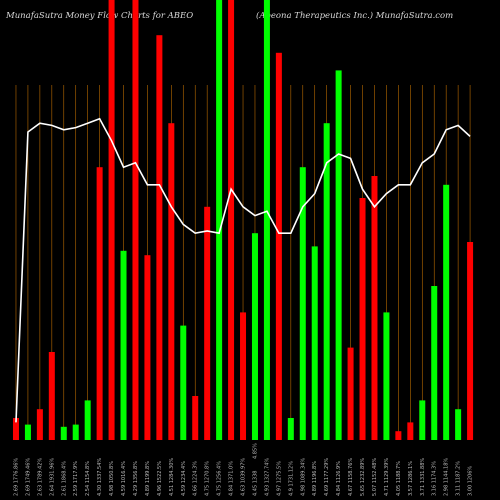  Describe the element at coordinates (423, 477) in the screenshot. I see `x-tick-label: 3.71 1331.88%` at that location.